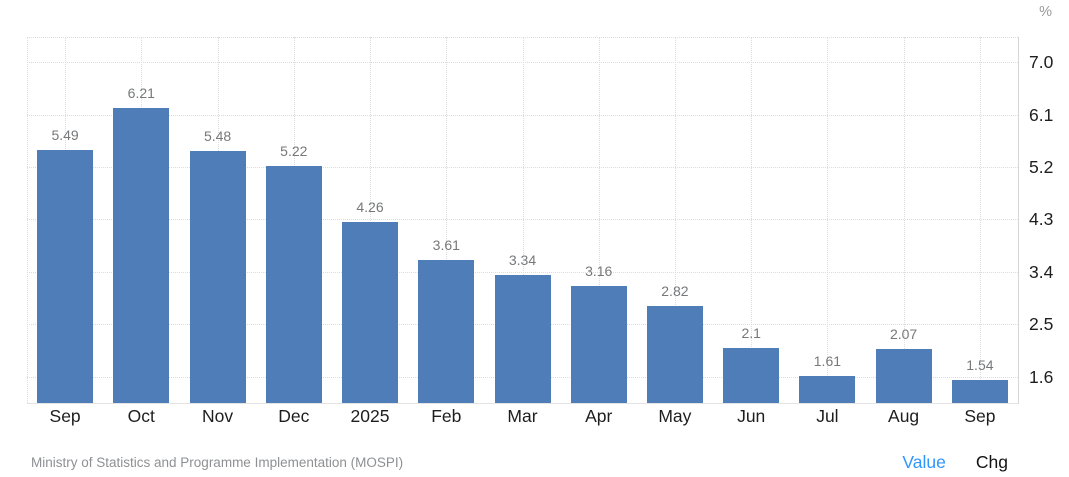  I want to click on legend-chg-button: Chg, so click(991, 462).